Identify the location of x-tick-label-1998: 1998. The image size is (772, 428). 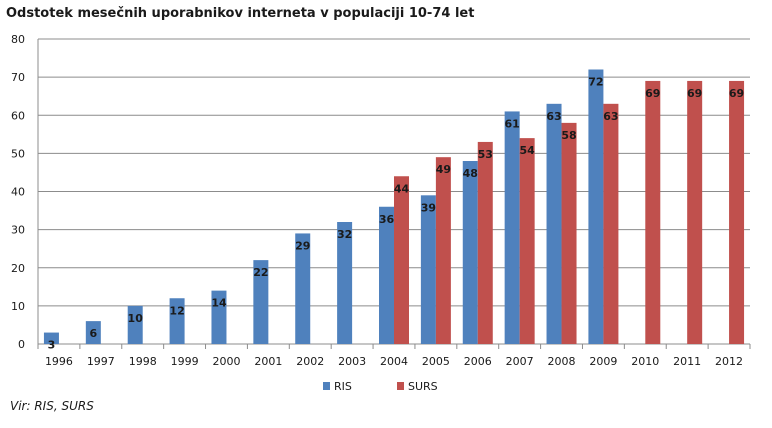
(143, 361).